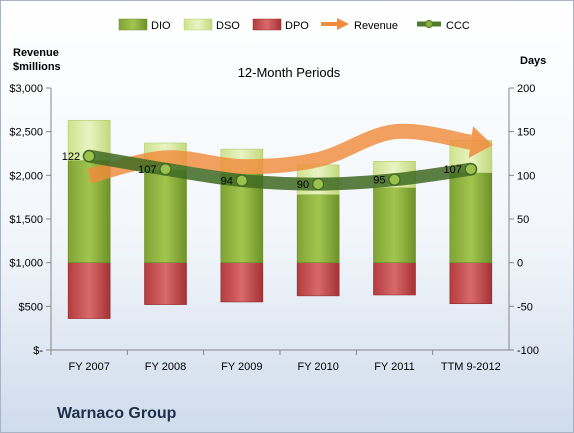  I want to click on ccc-data-label: 94, so click(227, 182).